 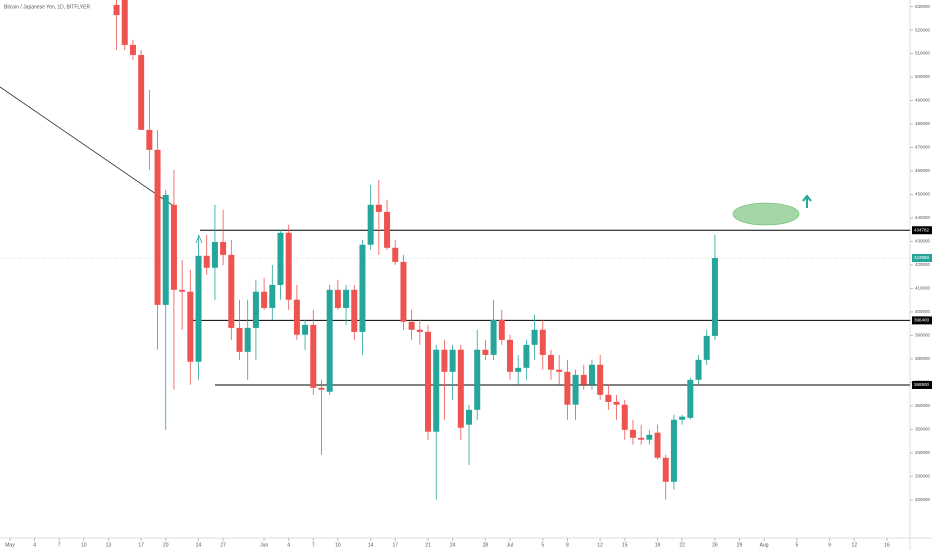 I want to click on x-tick-label: 28, so click(x=486, y=545).